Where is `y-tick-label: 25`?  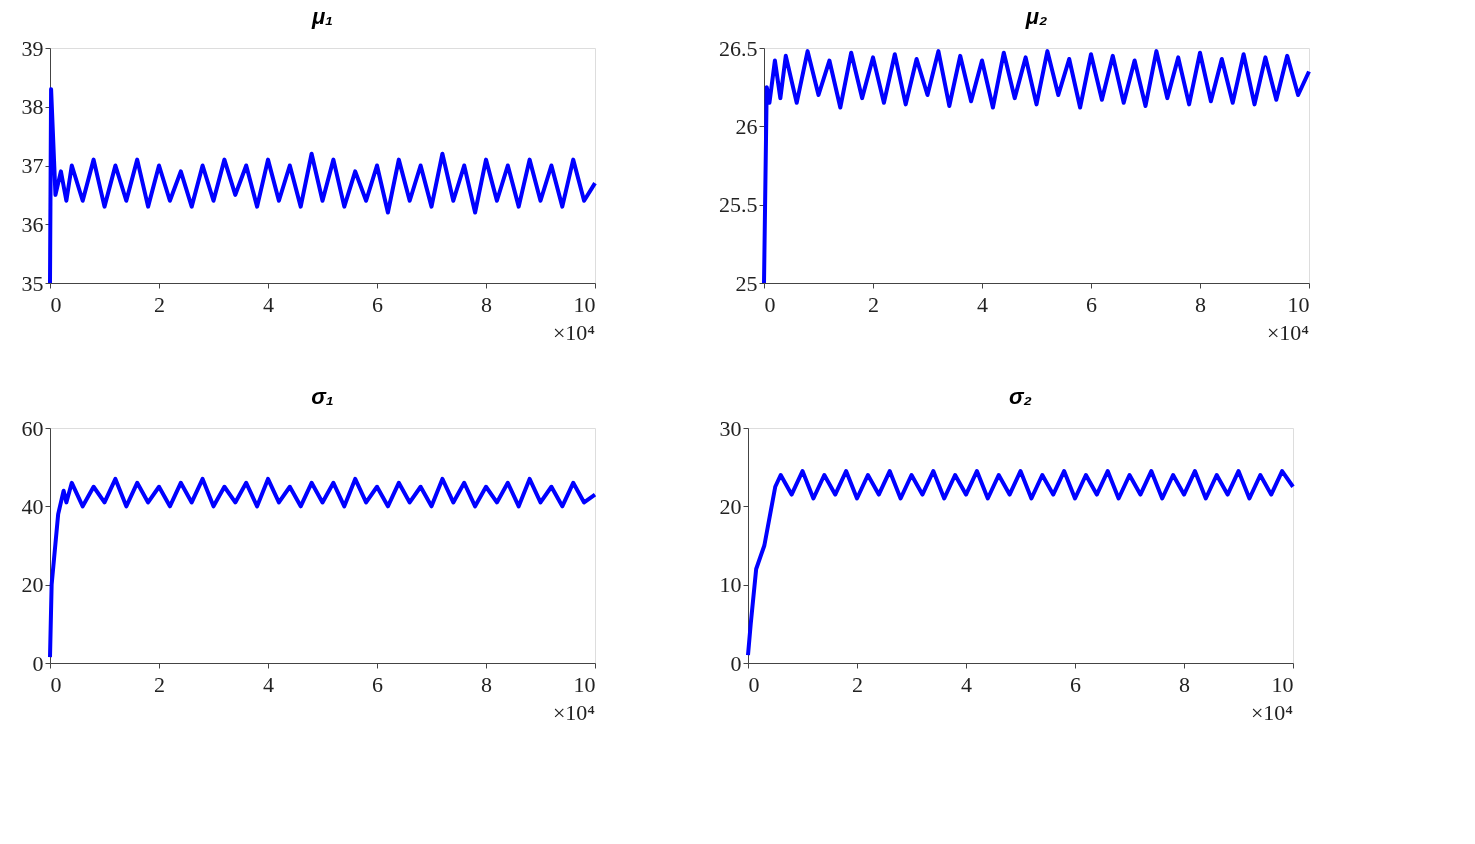
y-tick-label: 25 is located at coordinates (746, 283).